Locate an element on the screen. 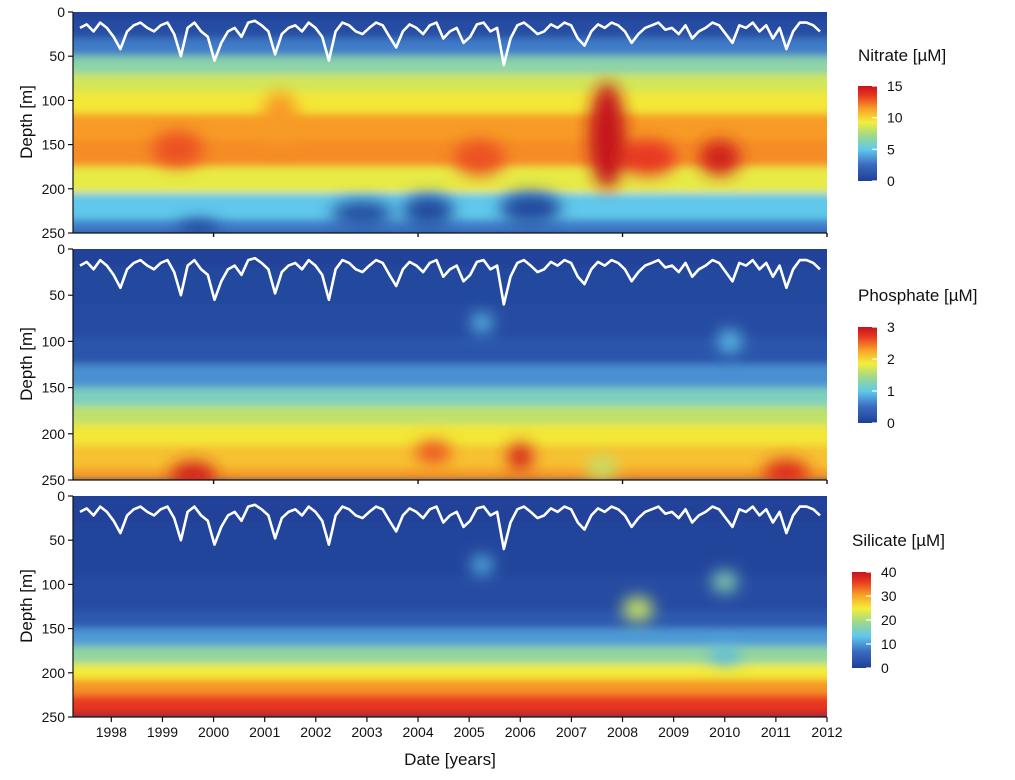 The image size is (1015, 780). x-tick-label: 2011 is located at coordinates (776, 732).